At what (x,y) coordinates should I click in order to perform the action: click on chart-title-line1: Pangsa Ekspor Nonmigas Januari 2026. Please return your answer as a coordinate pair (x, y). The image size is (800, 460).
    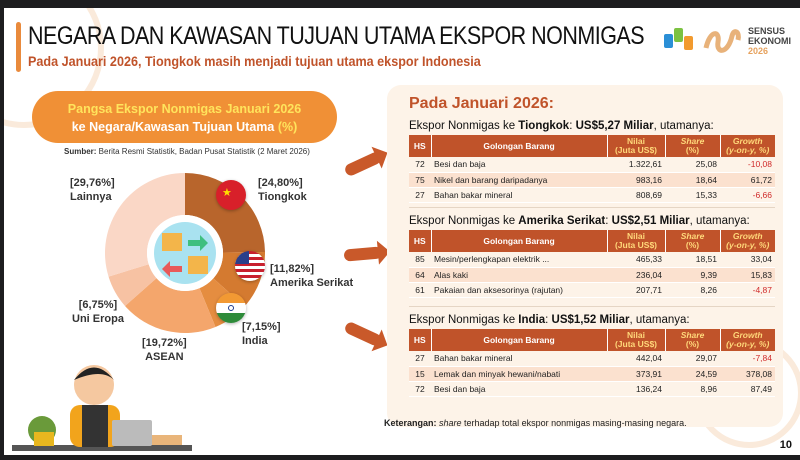
    Looking at the image, I should click on (184, 109).